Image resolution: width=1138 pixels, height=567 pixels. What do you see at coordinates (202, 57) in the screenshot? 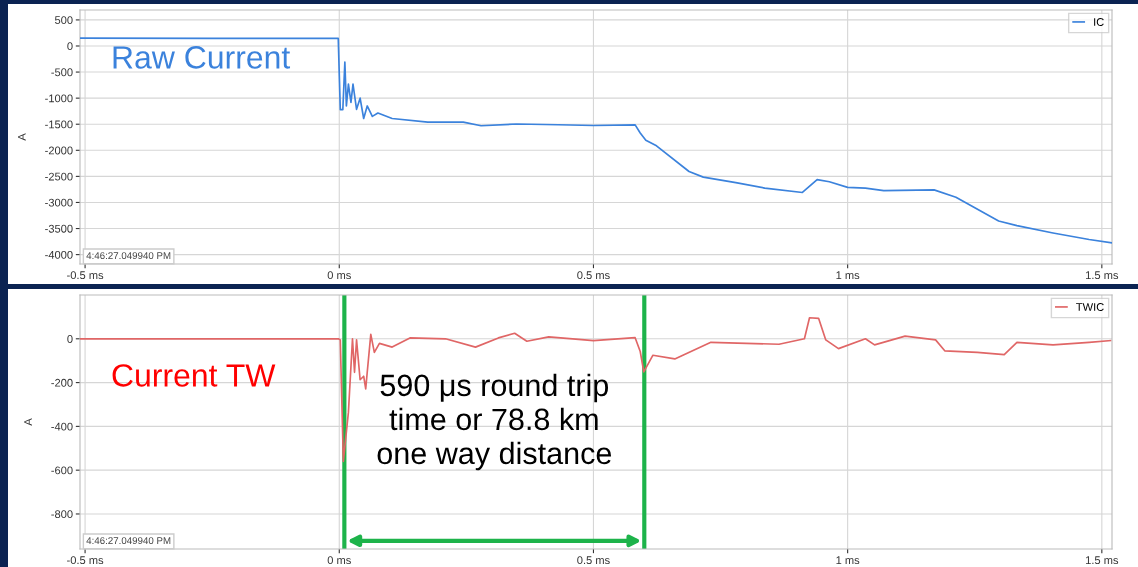
I see `annotation: Raw Current` at bounding box center [202, 57].